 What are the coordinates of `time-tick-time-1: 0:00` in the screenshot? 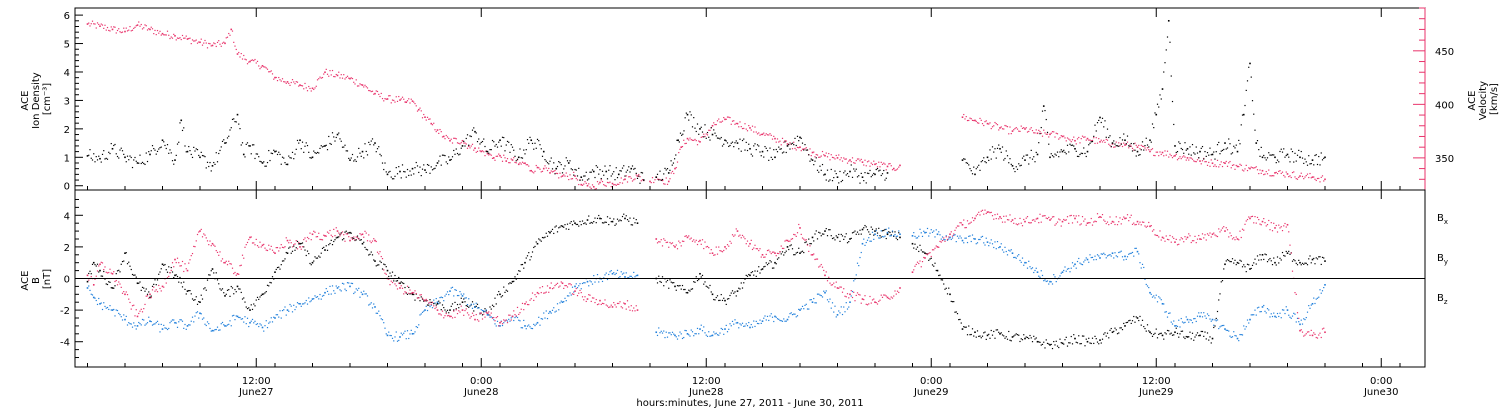 It's located at (481, 381).